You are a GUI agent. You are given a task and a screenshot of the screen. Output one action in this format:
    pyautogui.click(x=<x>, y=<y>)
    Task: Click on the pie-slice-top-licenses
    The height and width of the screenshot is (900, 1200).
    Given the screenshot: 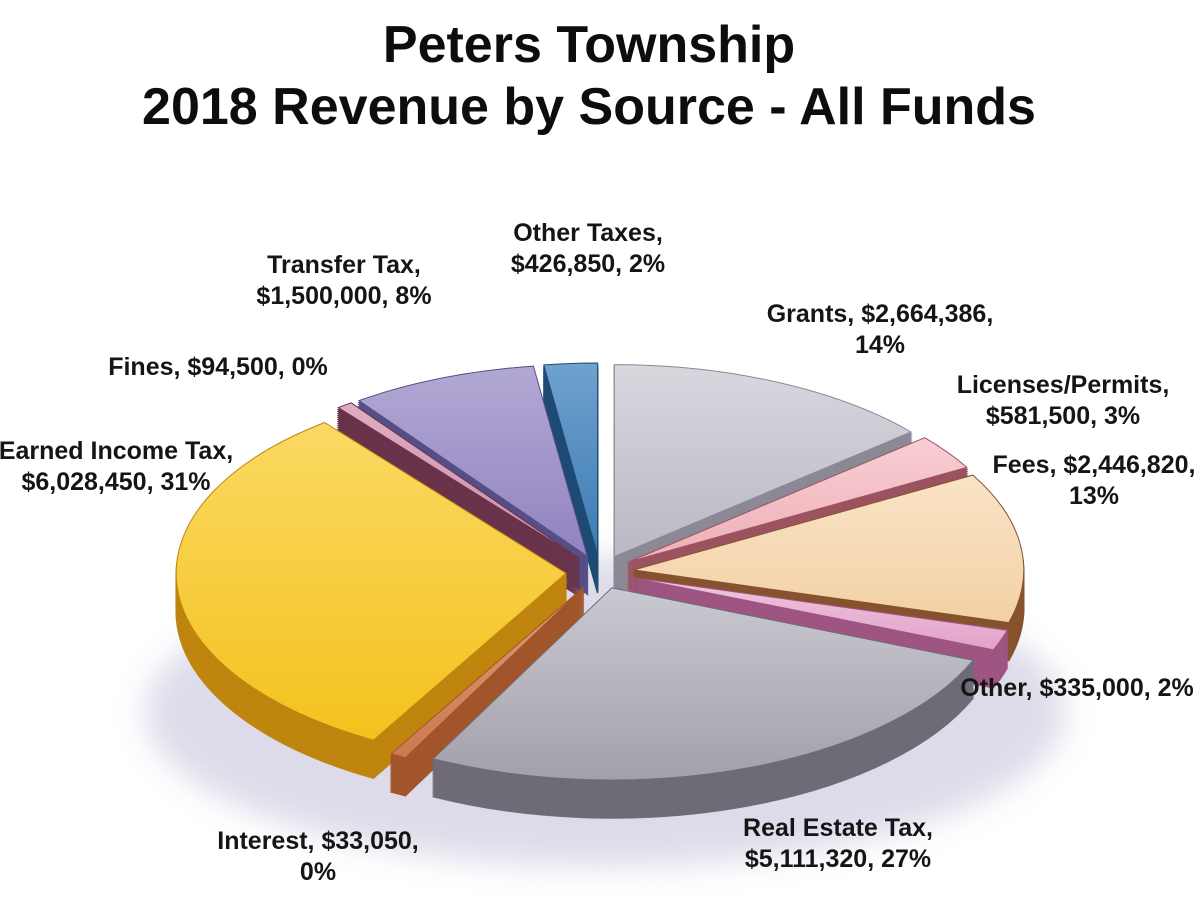 What is the action you would take?
    pyautogui.click(x=797, y=500)
    